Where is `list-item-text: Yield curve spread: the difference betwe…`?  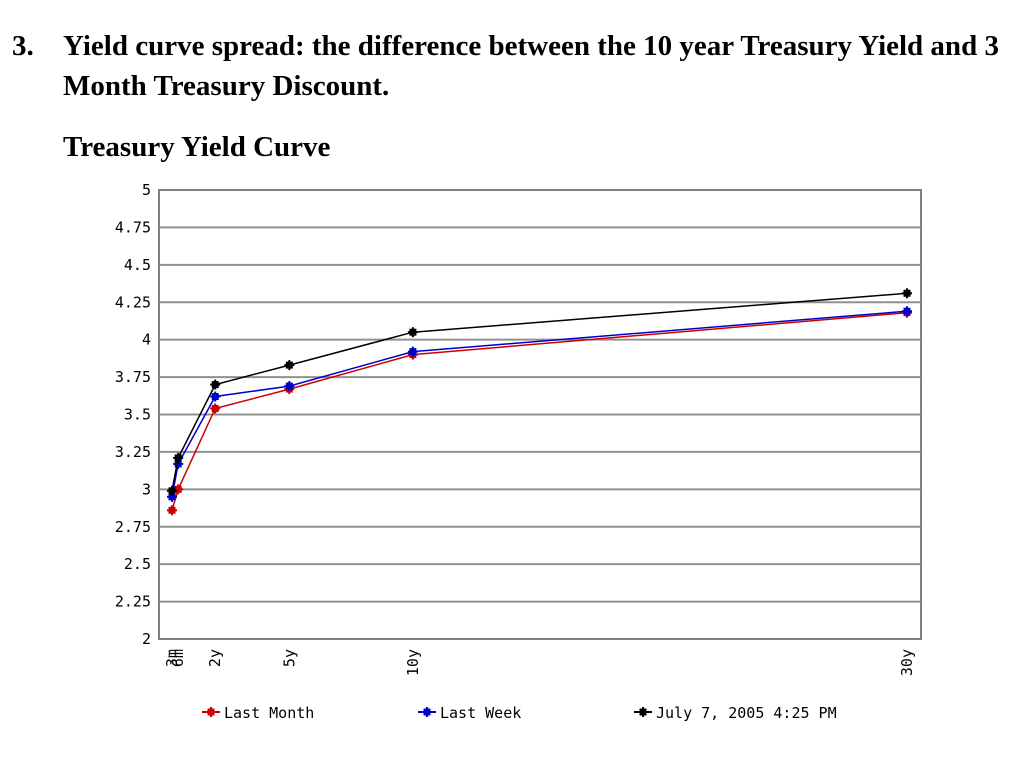
list-item-text: Yield curve spread: the difference betwe… is located at coordinates (531, 66).